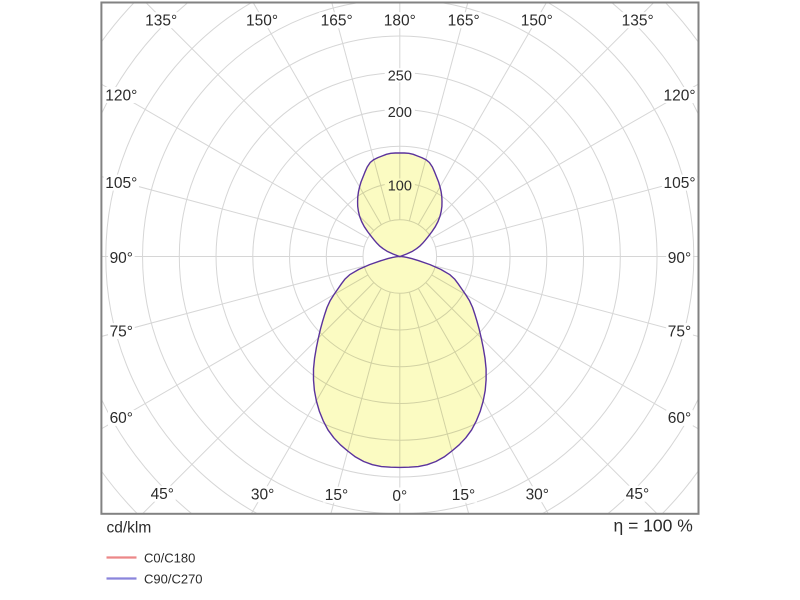 Image resolution: width=800 pixels, height=600 pixels. Describe the element at coordinates (400, 21) in the screenshot. I see `svg-text: 180°` at that location.